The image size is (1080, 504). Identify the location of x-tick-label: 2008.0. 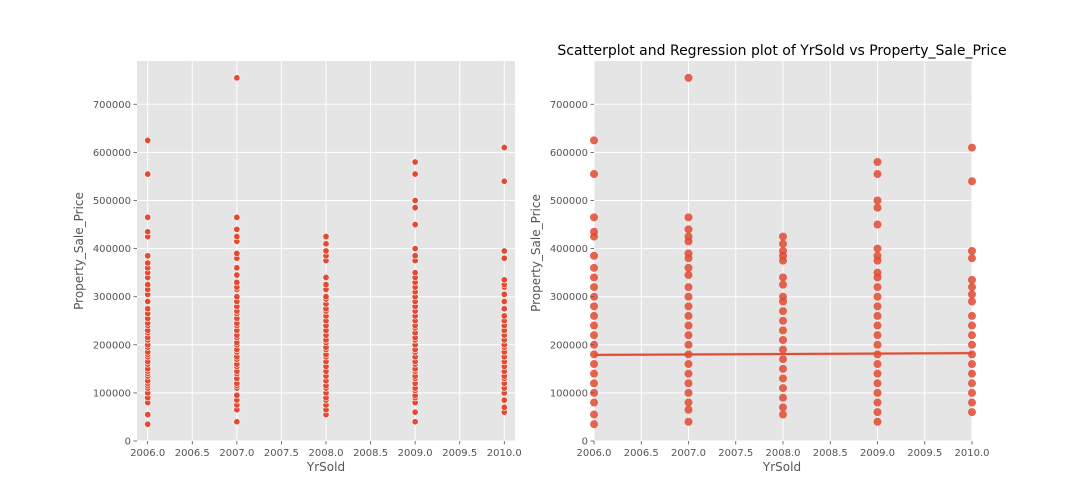
(783, 453).